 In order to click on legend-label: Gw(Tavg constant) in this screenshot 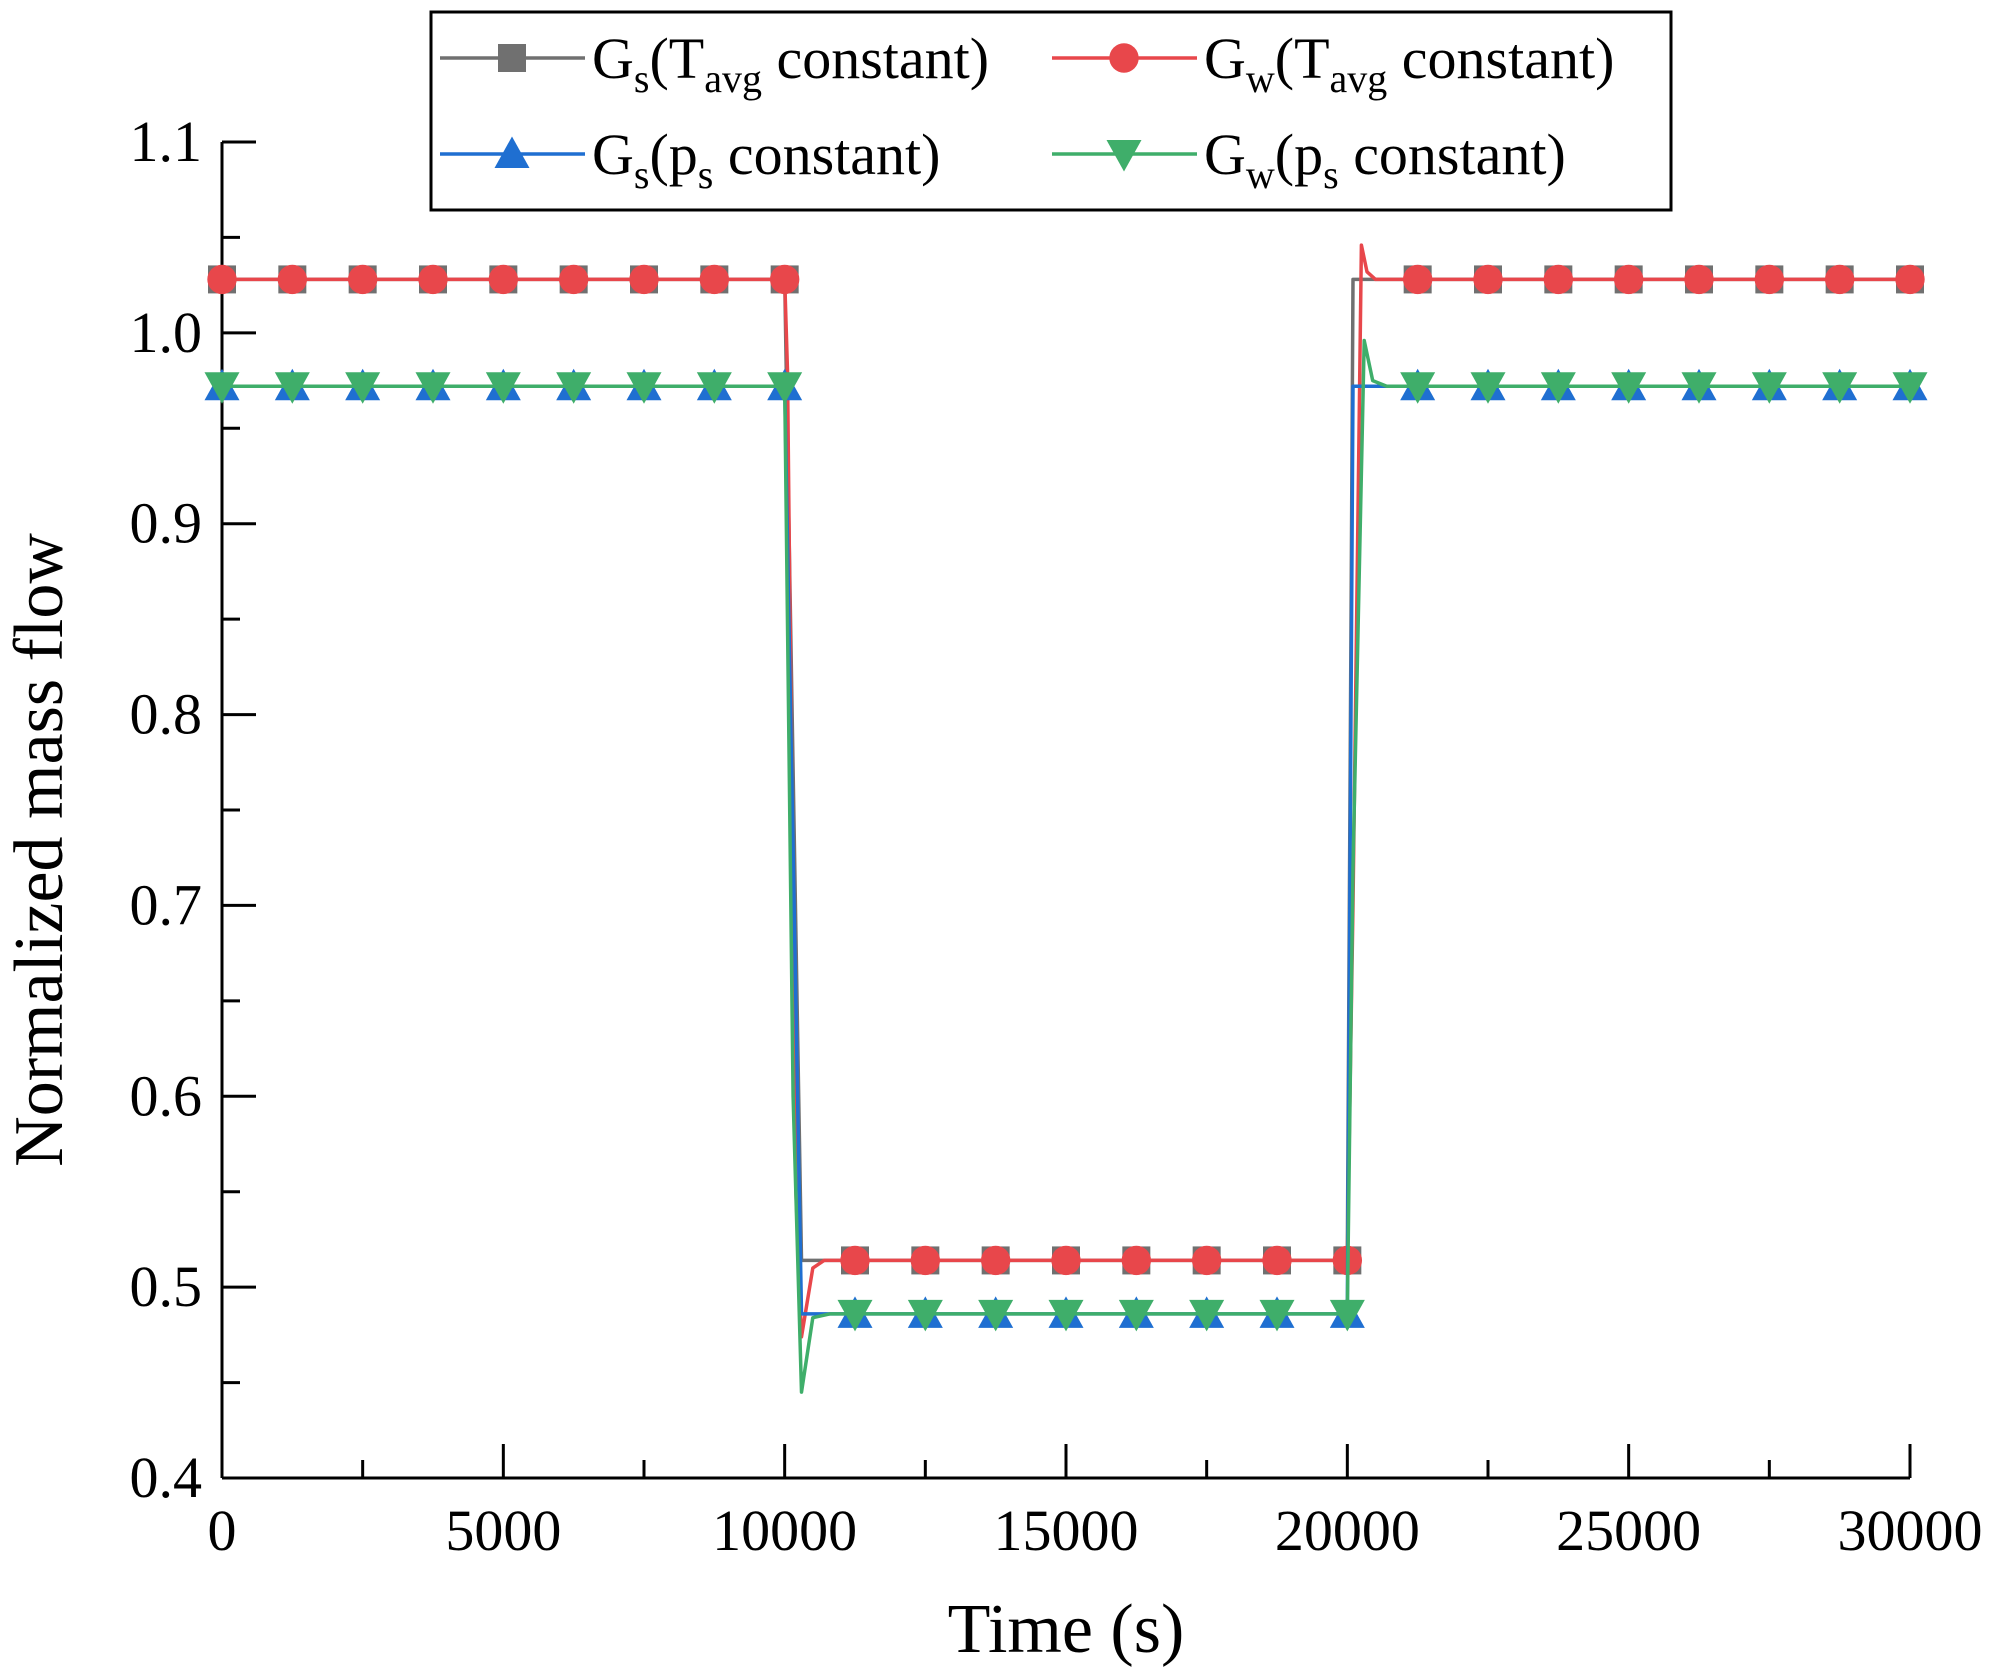, I will do `click(1409, 63)`.